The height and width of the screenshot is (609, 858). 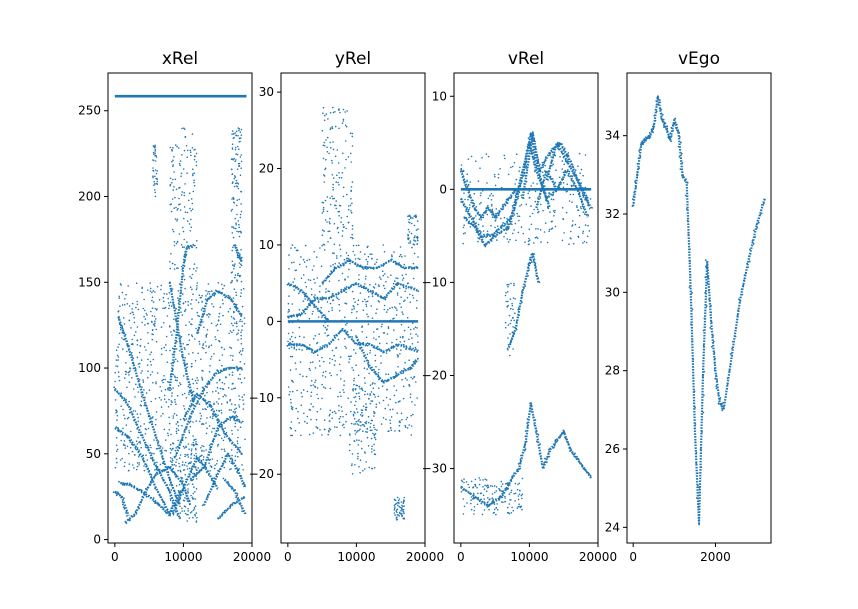 I want to click on subplot-title-vego: vEgo, so click(x=699, y=59).